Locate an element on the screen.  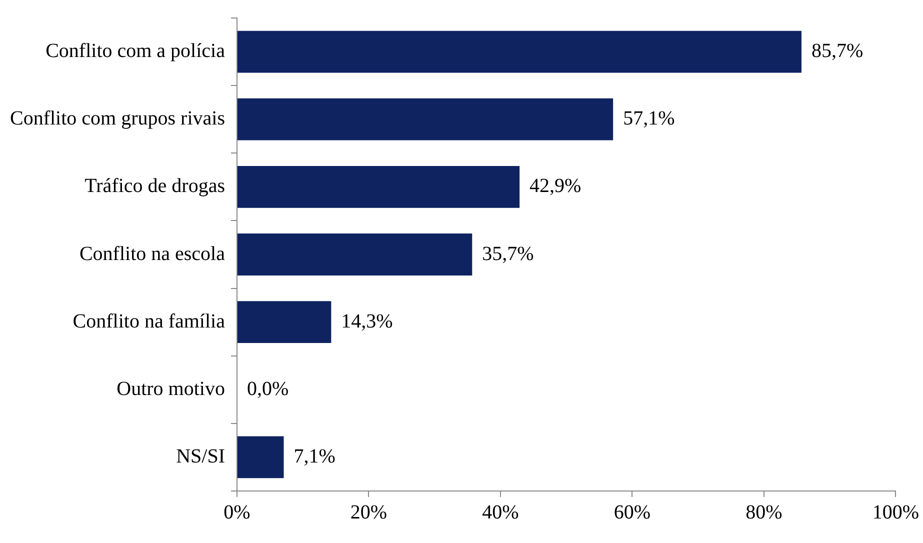
data-label: 85,7% is located at coordinates (837, 51).